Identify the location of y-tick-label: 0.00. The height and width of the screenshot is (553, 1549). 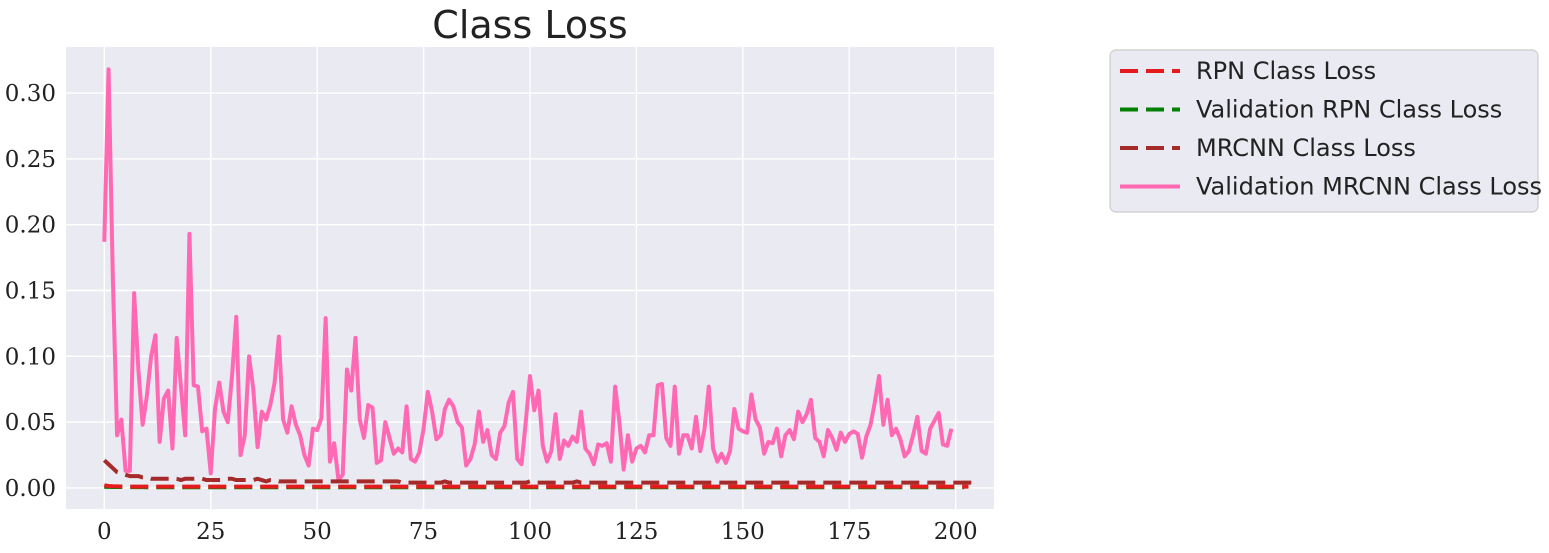
(30, 489).